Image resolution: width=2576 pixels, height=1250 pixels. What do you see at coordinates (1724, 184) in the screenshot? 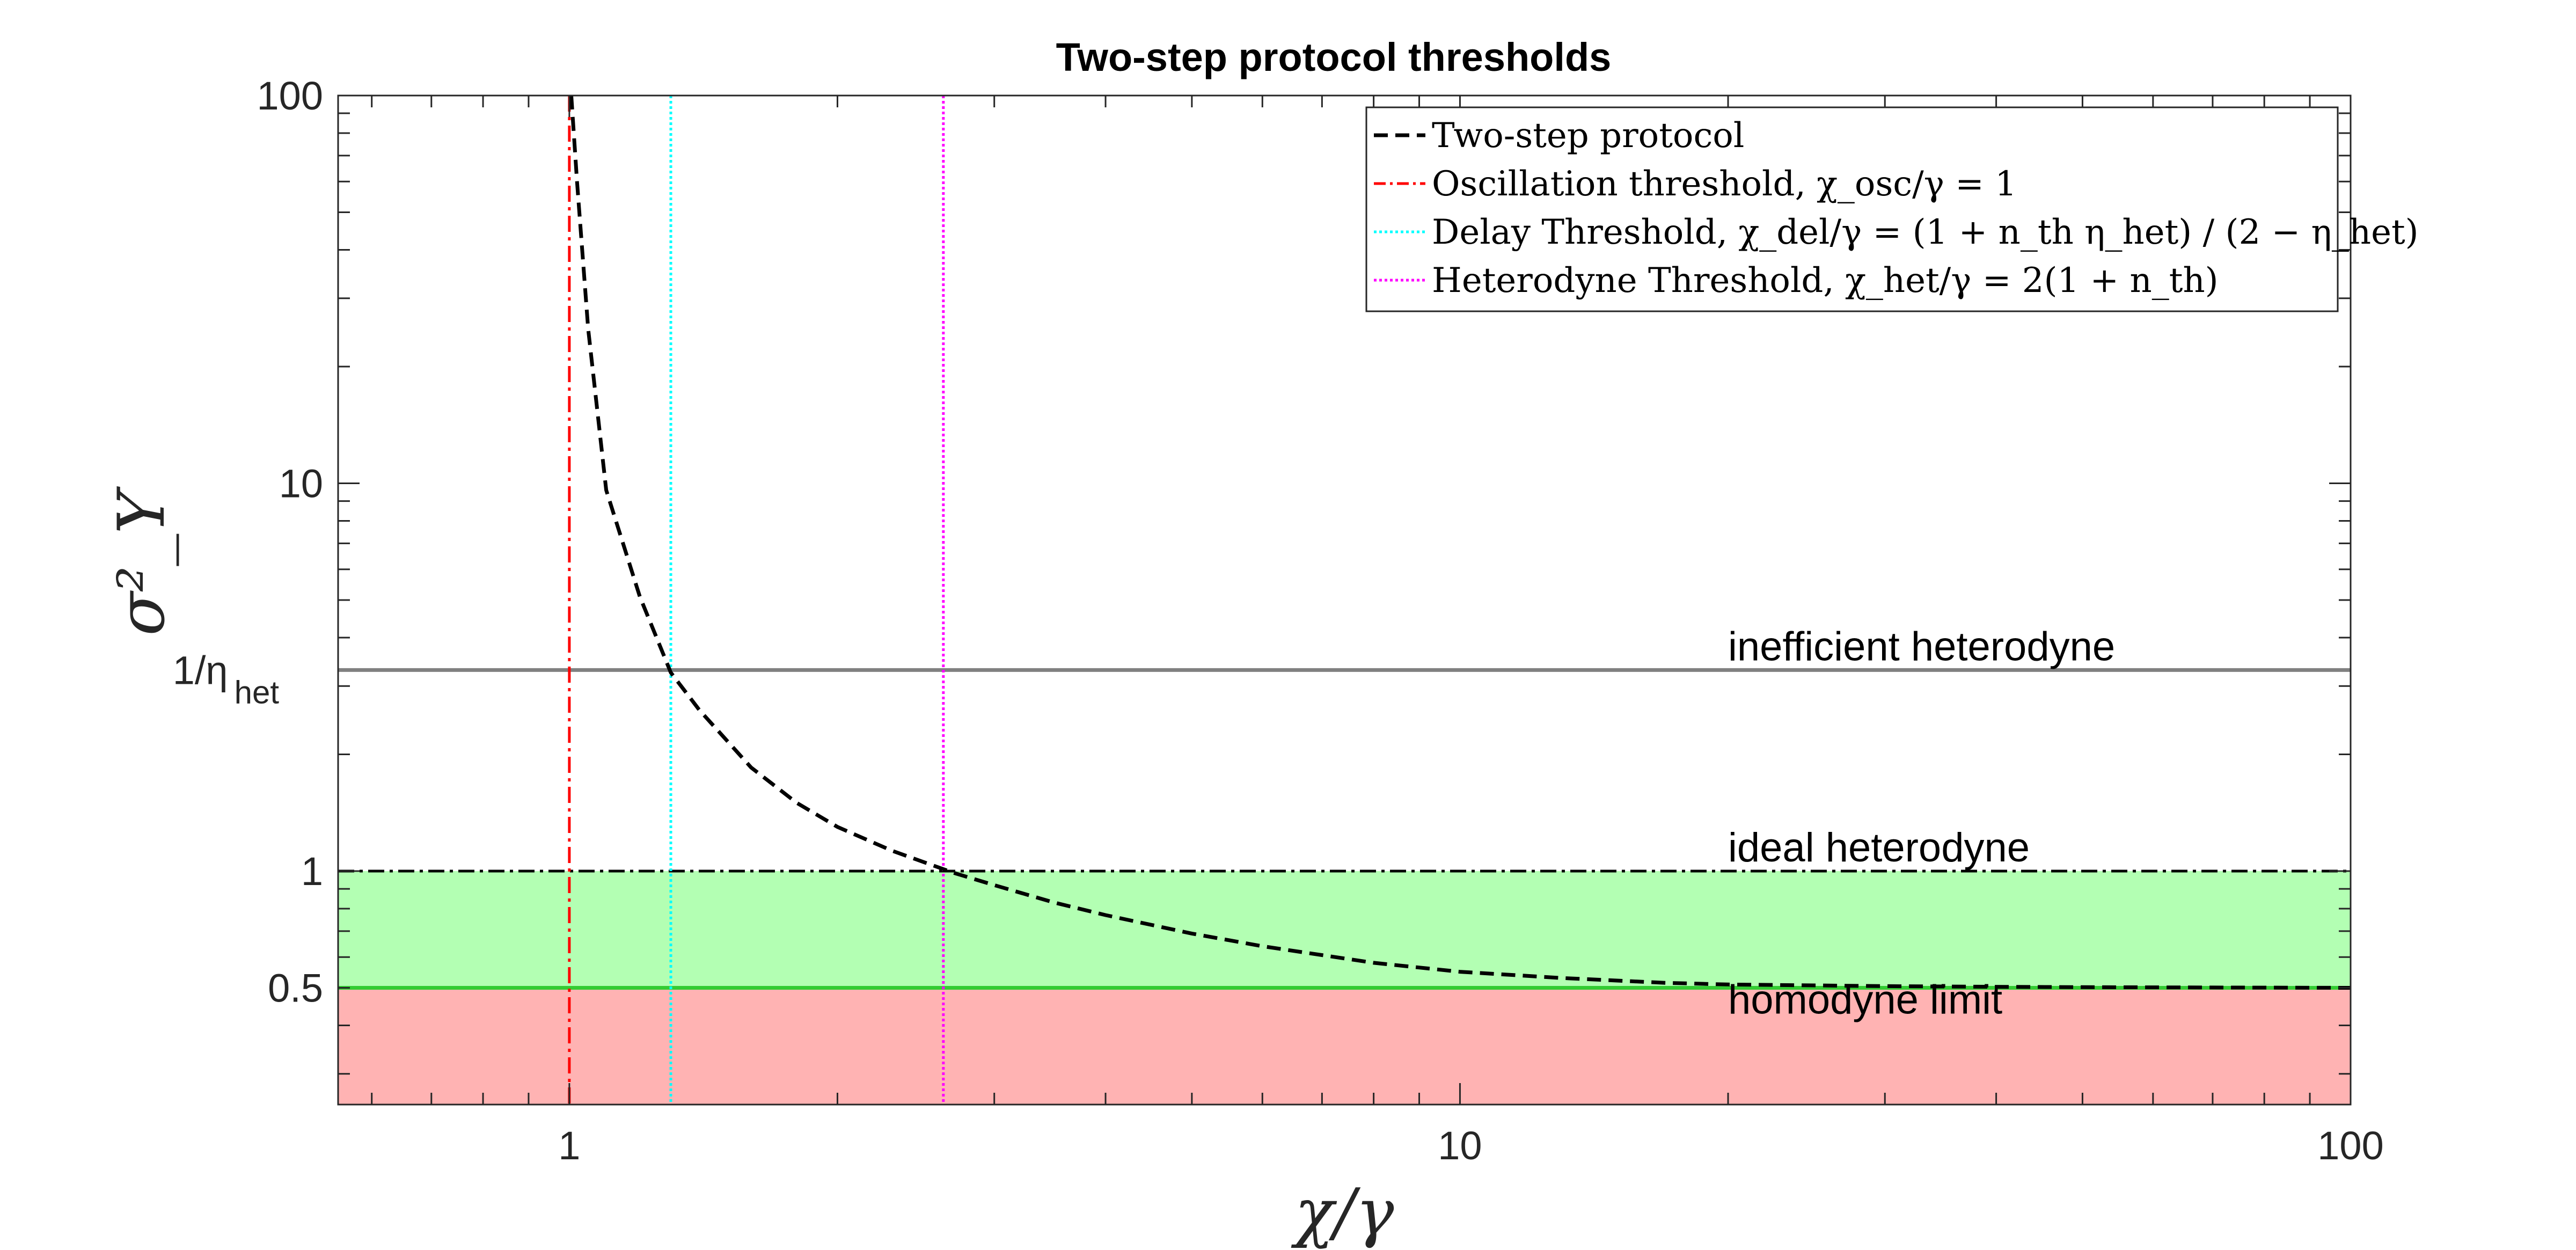
I see `legend-label-1: Oscillation threshold, χ_osc/γ = 1` at bounding box center [1724, 184].